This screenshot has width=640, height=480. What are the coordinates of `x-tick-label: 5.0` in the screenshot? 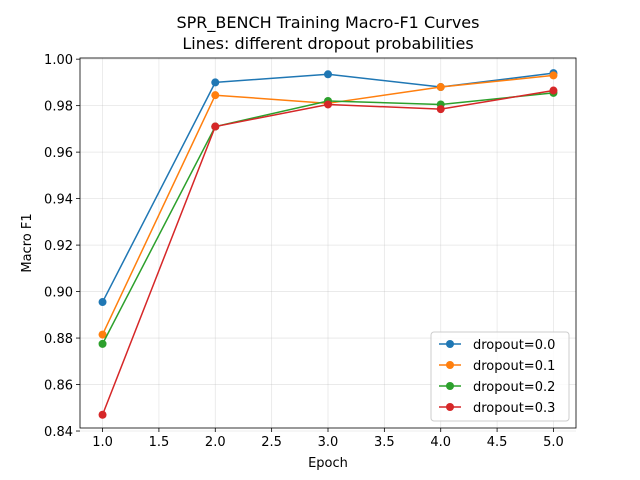 It's located at (553, 442).